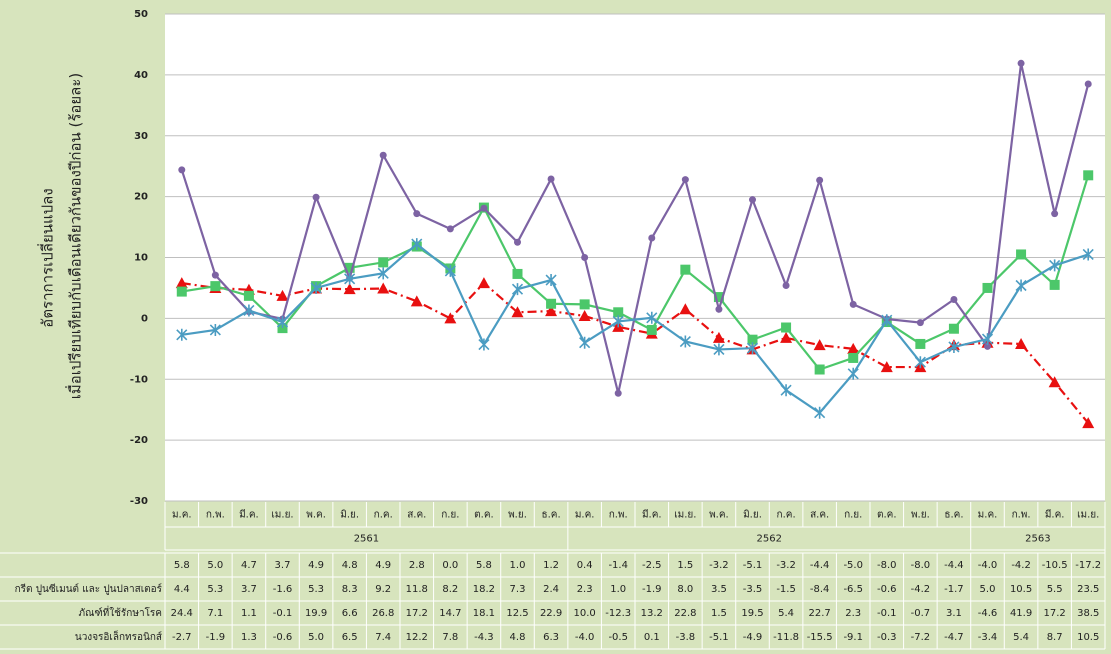 The width and height of the screenshot is (1111, 654). I want to click on table-value: 41.9, so click(1021, 613).